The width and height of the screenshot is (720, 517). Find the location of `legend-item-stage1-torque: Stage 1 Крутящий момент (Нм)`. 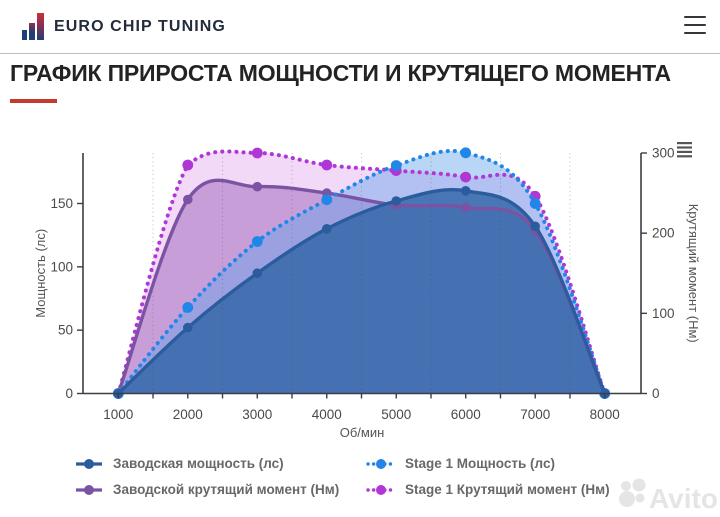

legend-item-stage1-torque: Stage 1 Крутящий момент (Нм) is located at coordinates (488, 489).